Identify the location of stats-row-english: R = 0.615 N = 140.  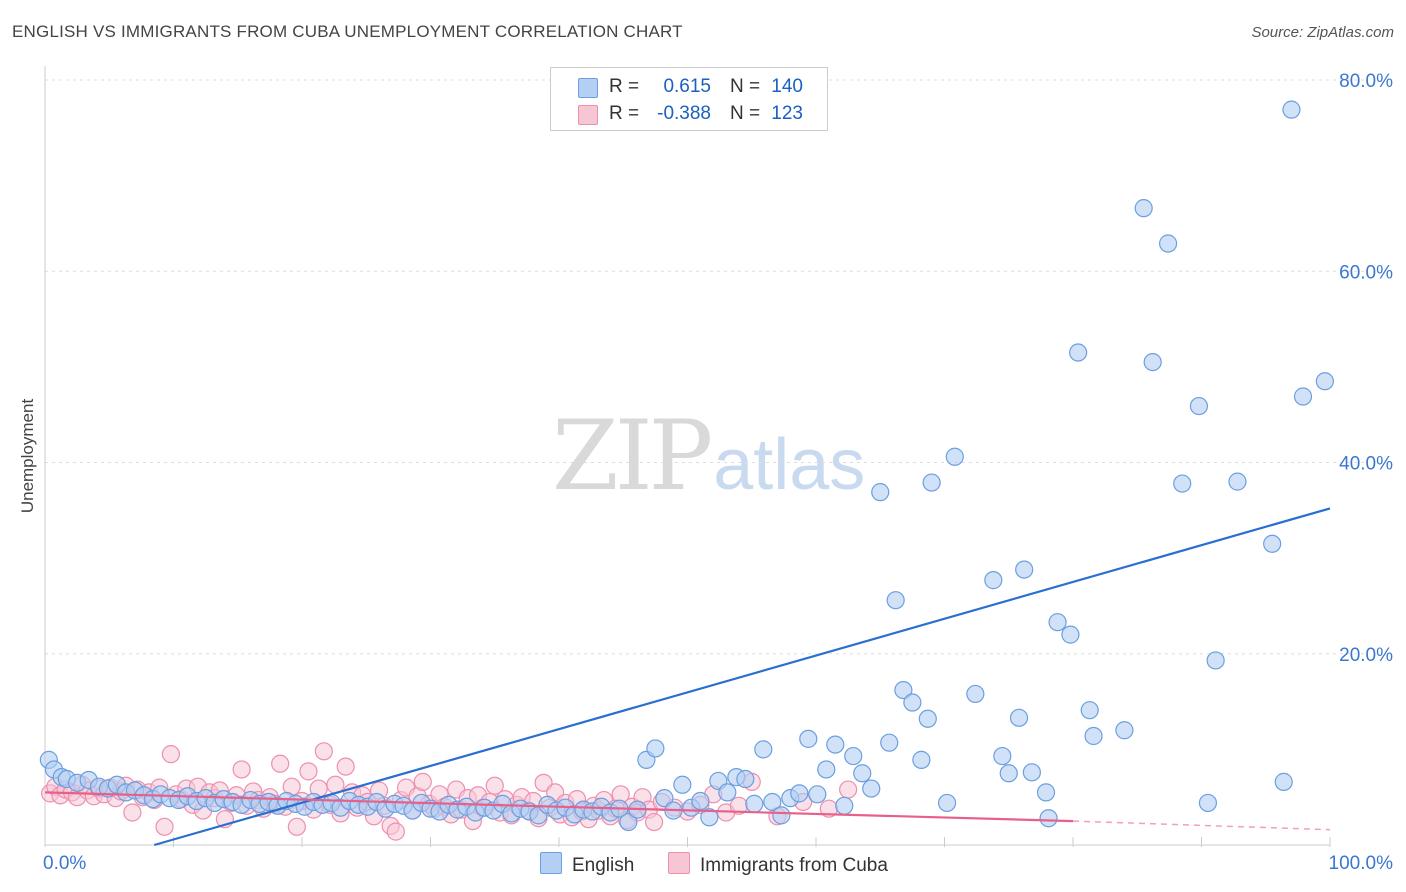
(689, 88).